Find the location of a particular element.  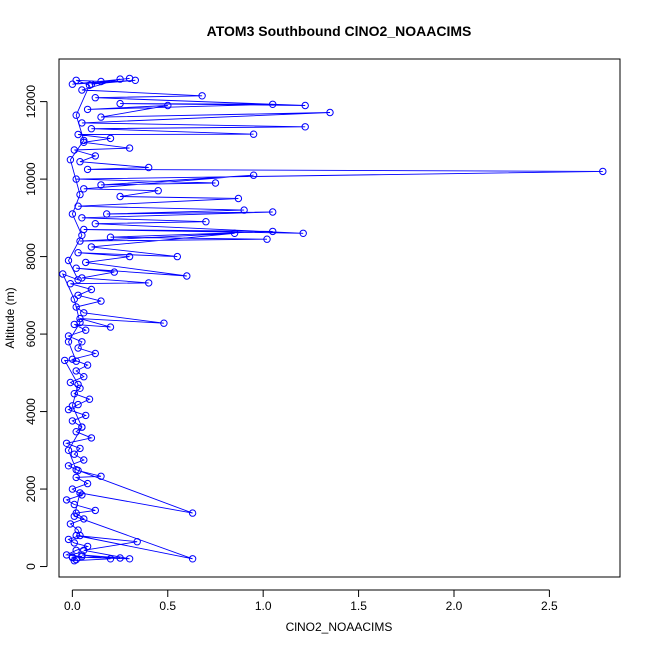

x-tick-label: 2.5 is located at coordinates (549, 606).